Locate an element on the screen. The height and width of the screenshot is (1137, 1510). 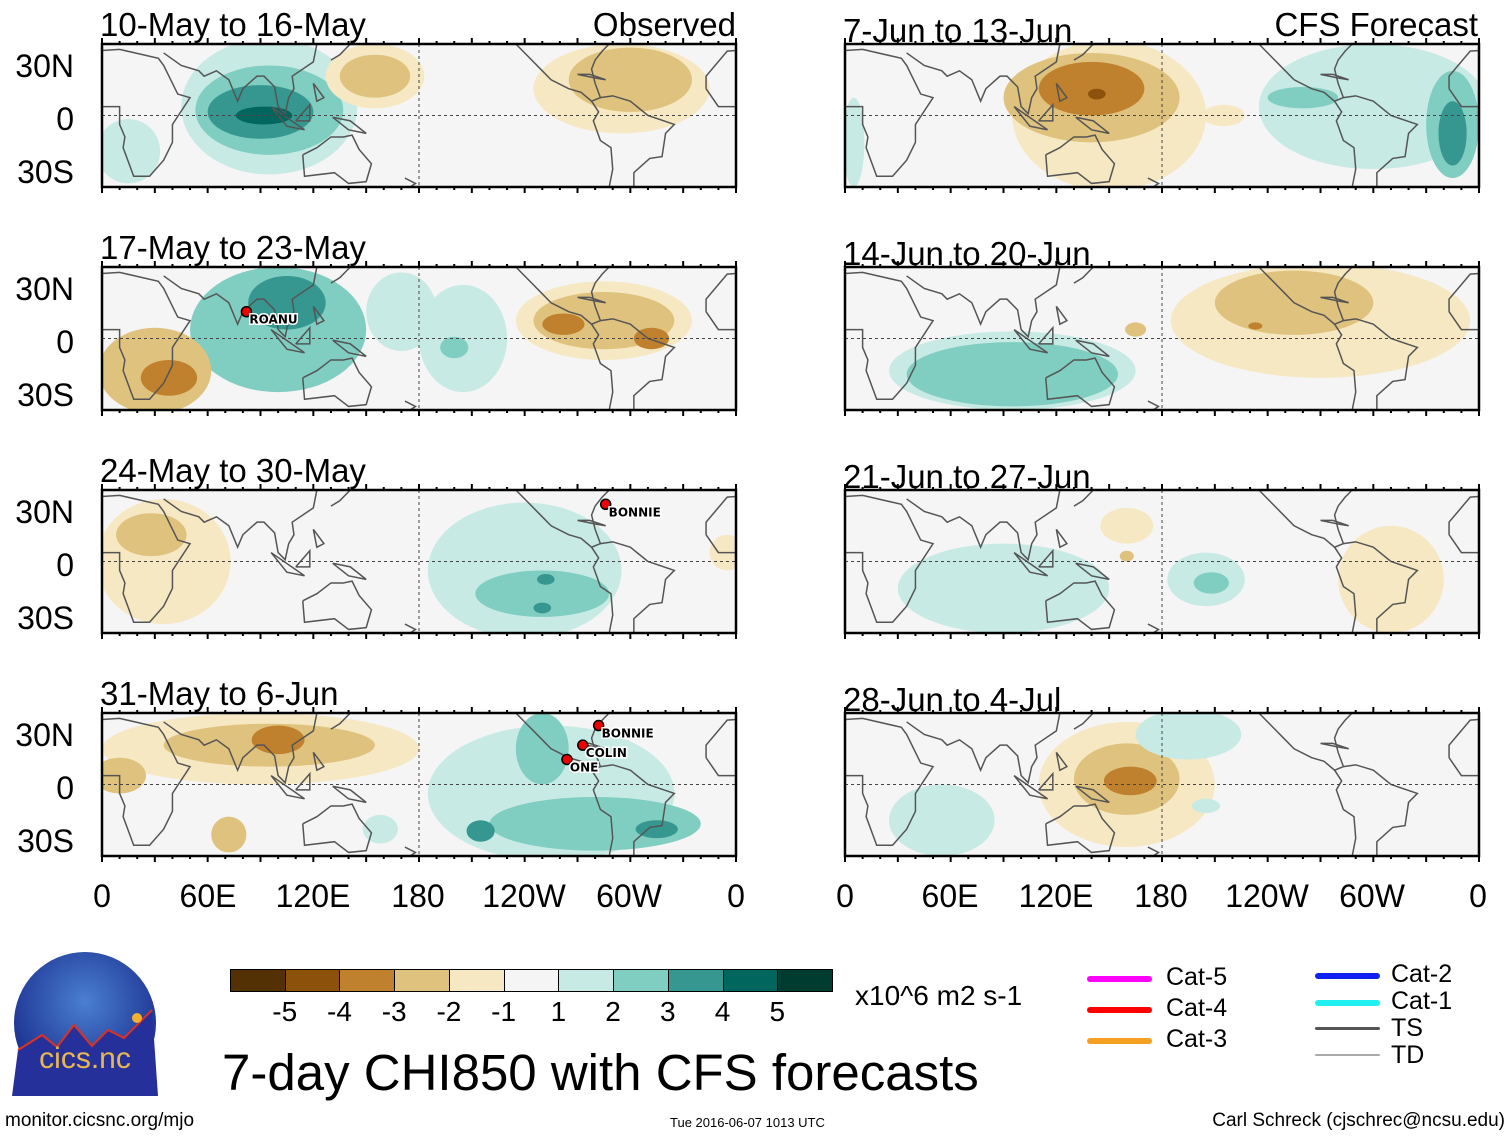
storm-marker: ONE is located at coordinates (580, 764).